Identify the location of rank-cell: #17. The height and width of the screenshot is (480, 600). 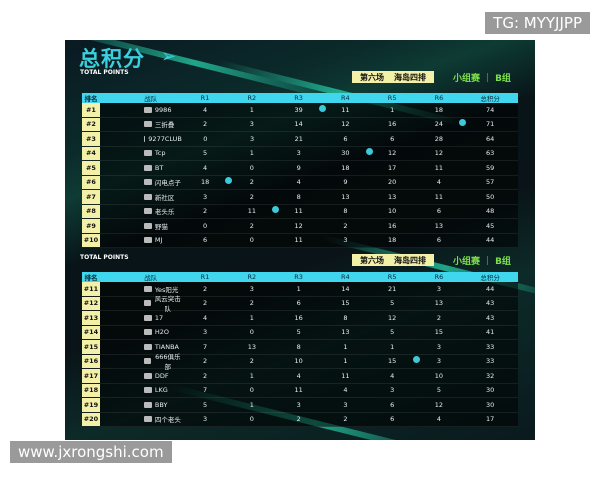
(91, 376).